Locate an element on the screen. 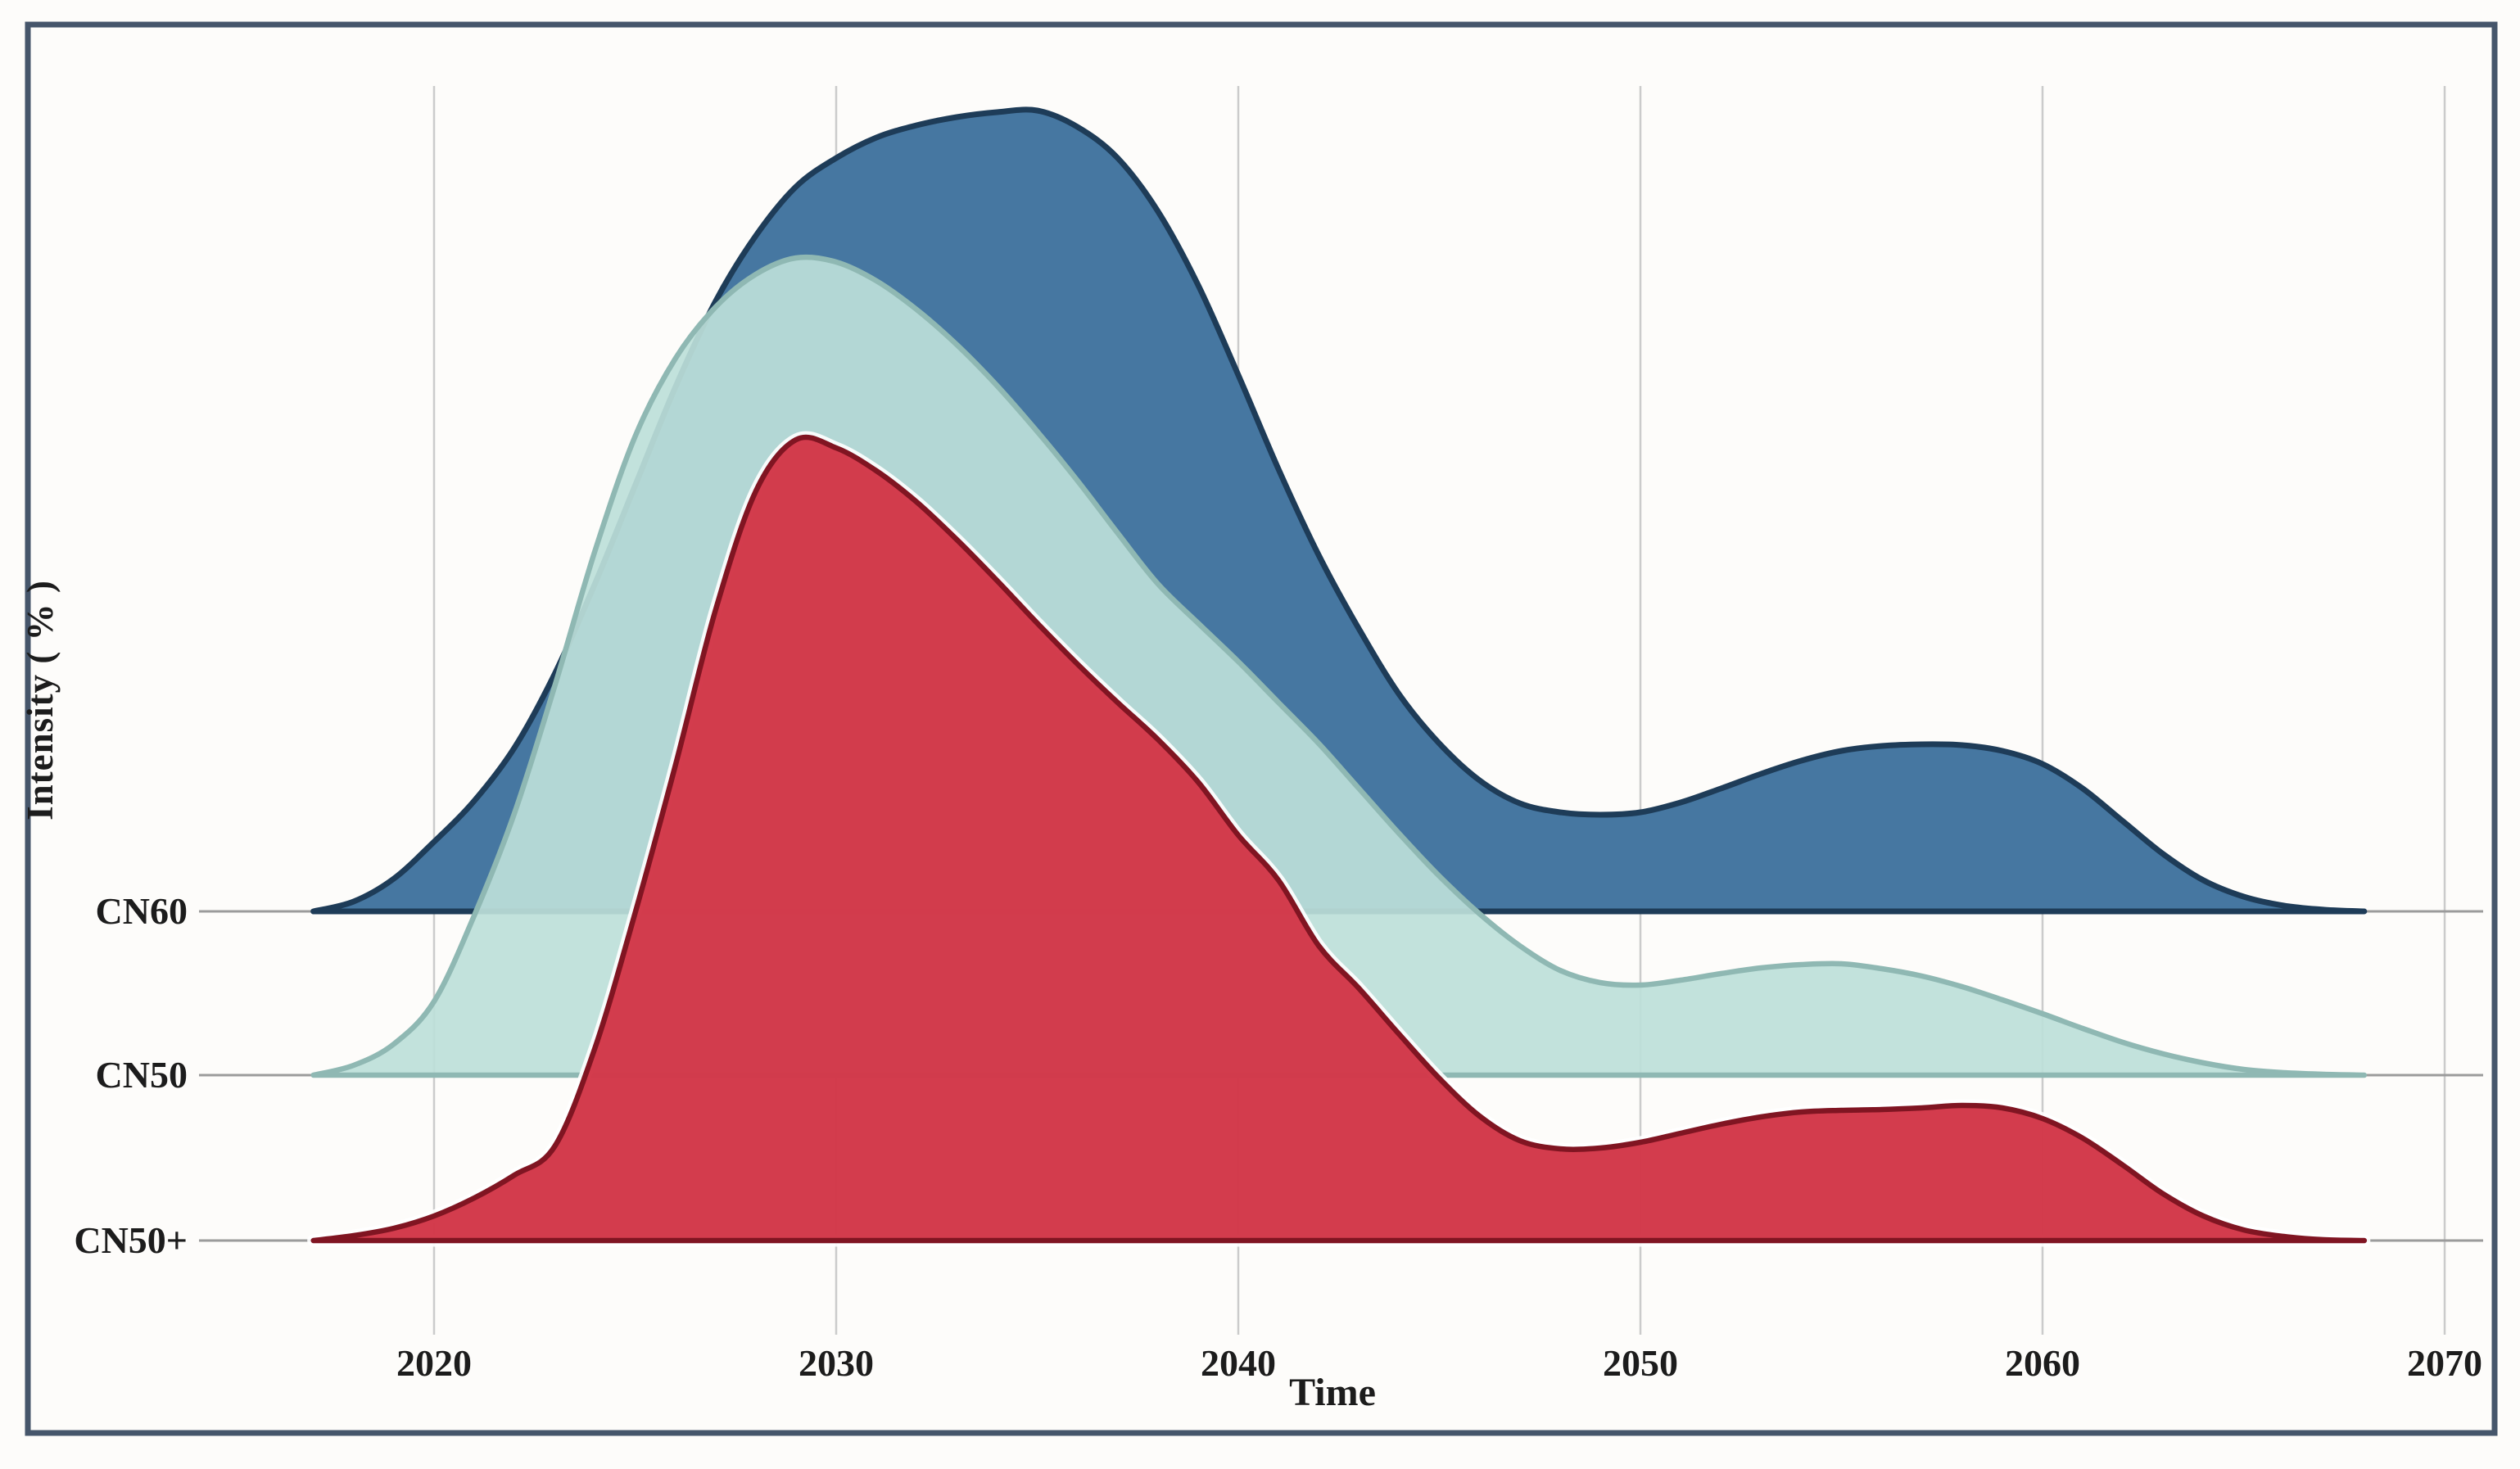 The image size is (2520, 1469). x-tick-2050: 2050 is located at coordinates (1640, 1363).